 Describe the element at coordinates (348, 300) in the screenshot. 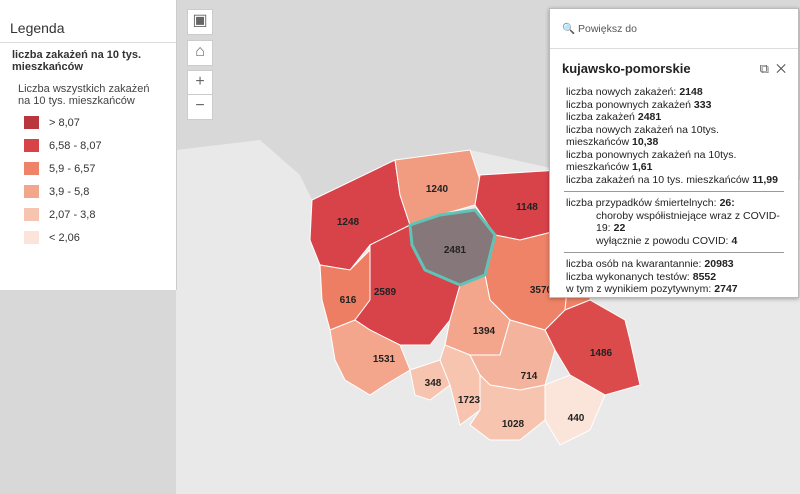

I see `region-label: 616` at that location.